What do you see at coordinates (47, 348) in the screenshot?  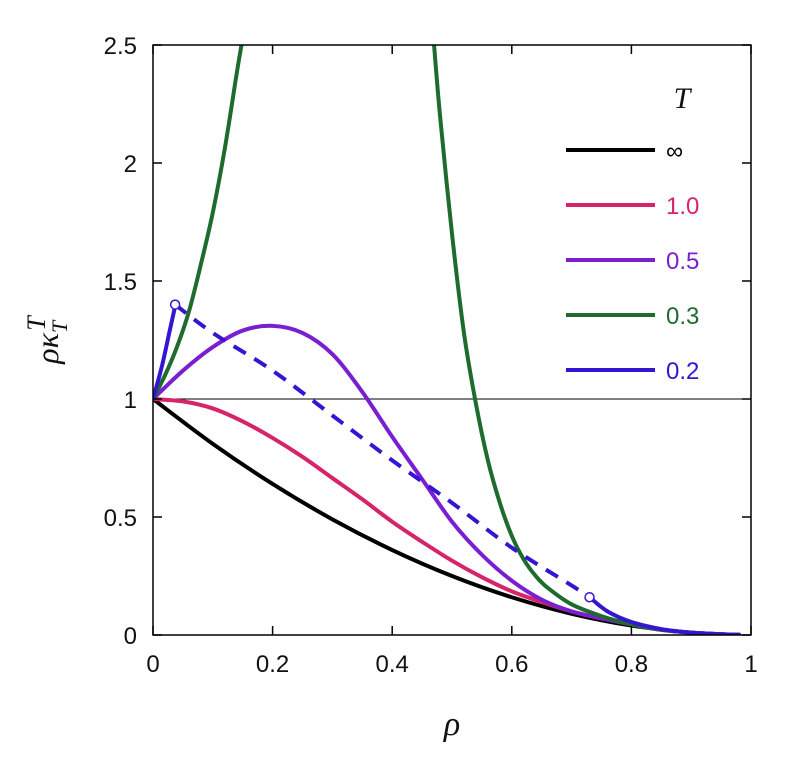 I see `y-axis-title-main: ρκ` at bounding box center [47, 348].